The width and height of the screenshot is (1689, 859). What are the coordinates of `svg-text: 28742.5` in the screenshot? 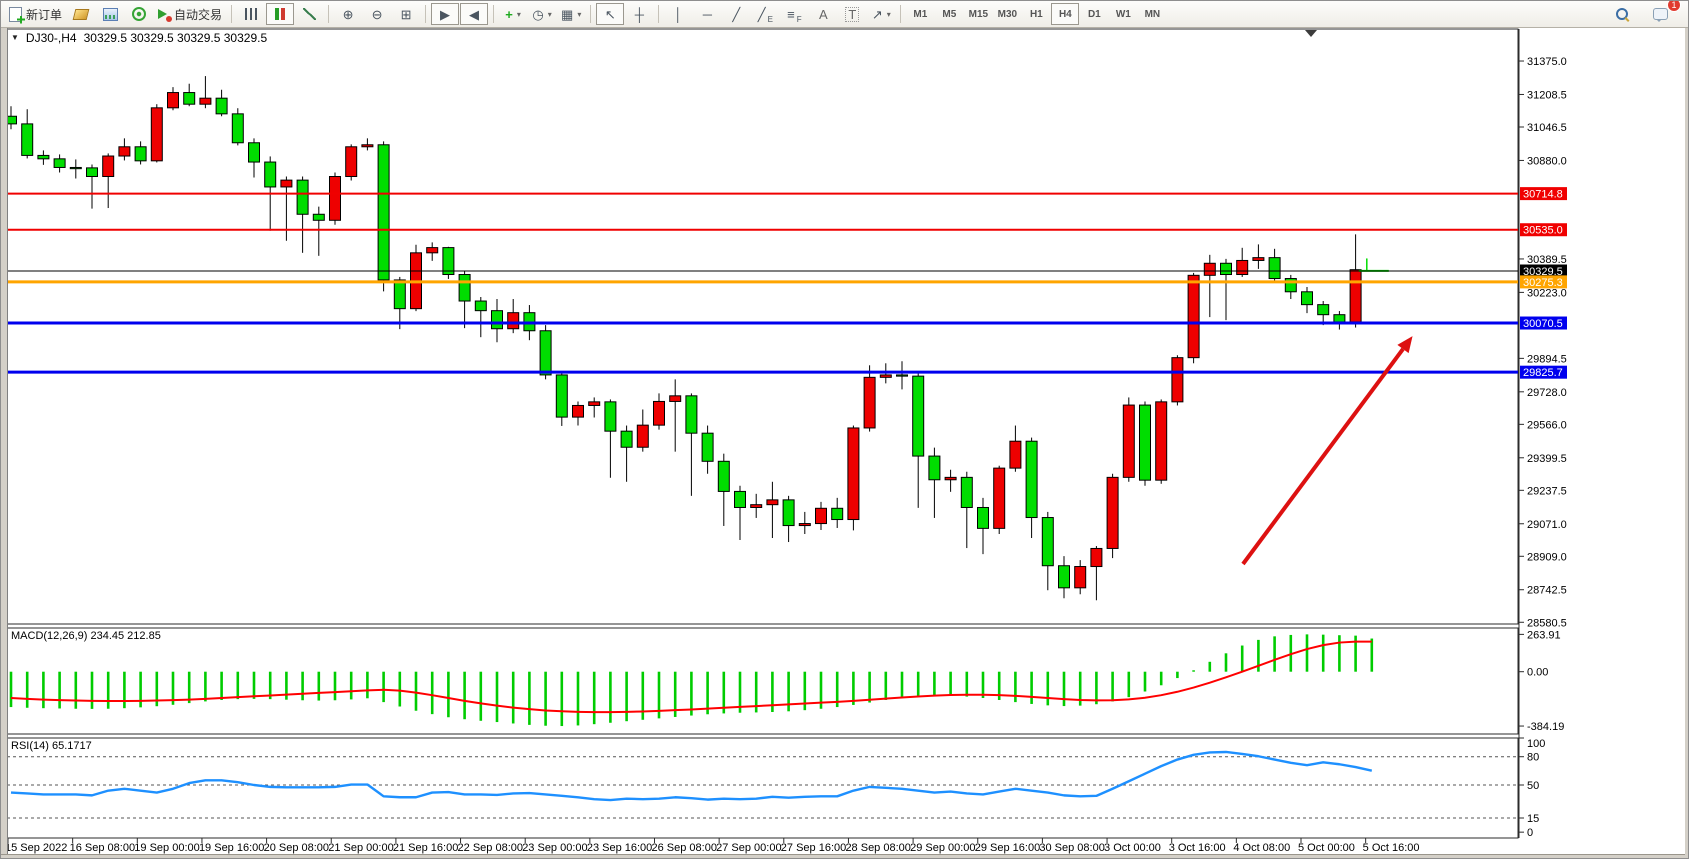 It's located at (1547, 591).